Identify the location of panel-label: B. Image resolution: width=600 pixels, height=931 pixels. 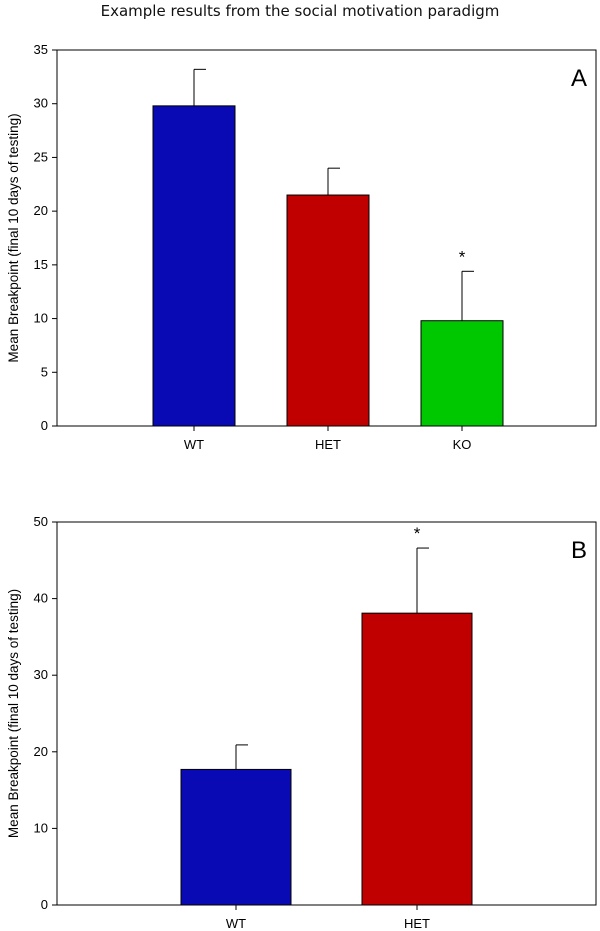
(579, 550).